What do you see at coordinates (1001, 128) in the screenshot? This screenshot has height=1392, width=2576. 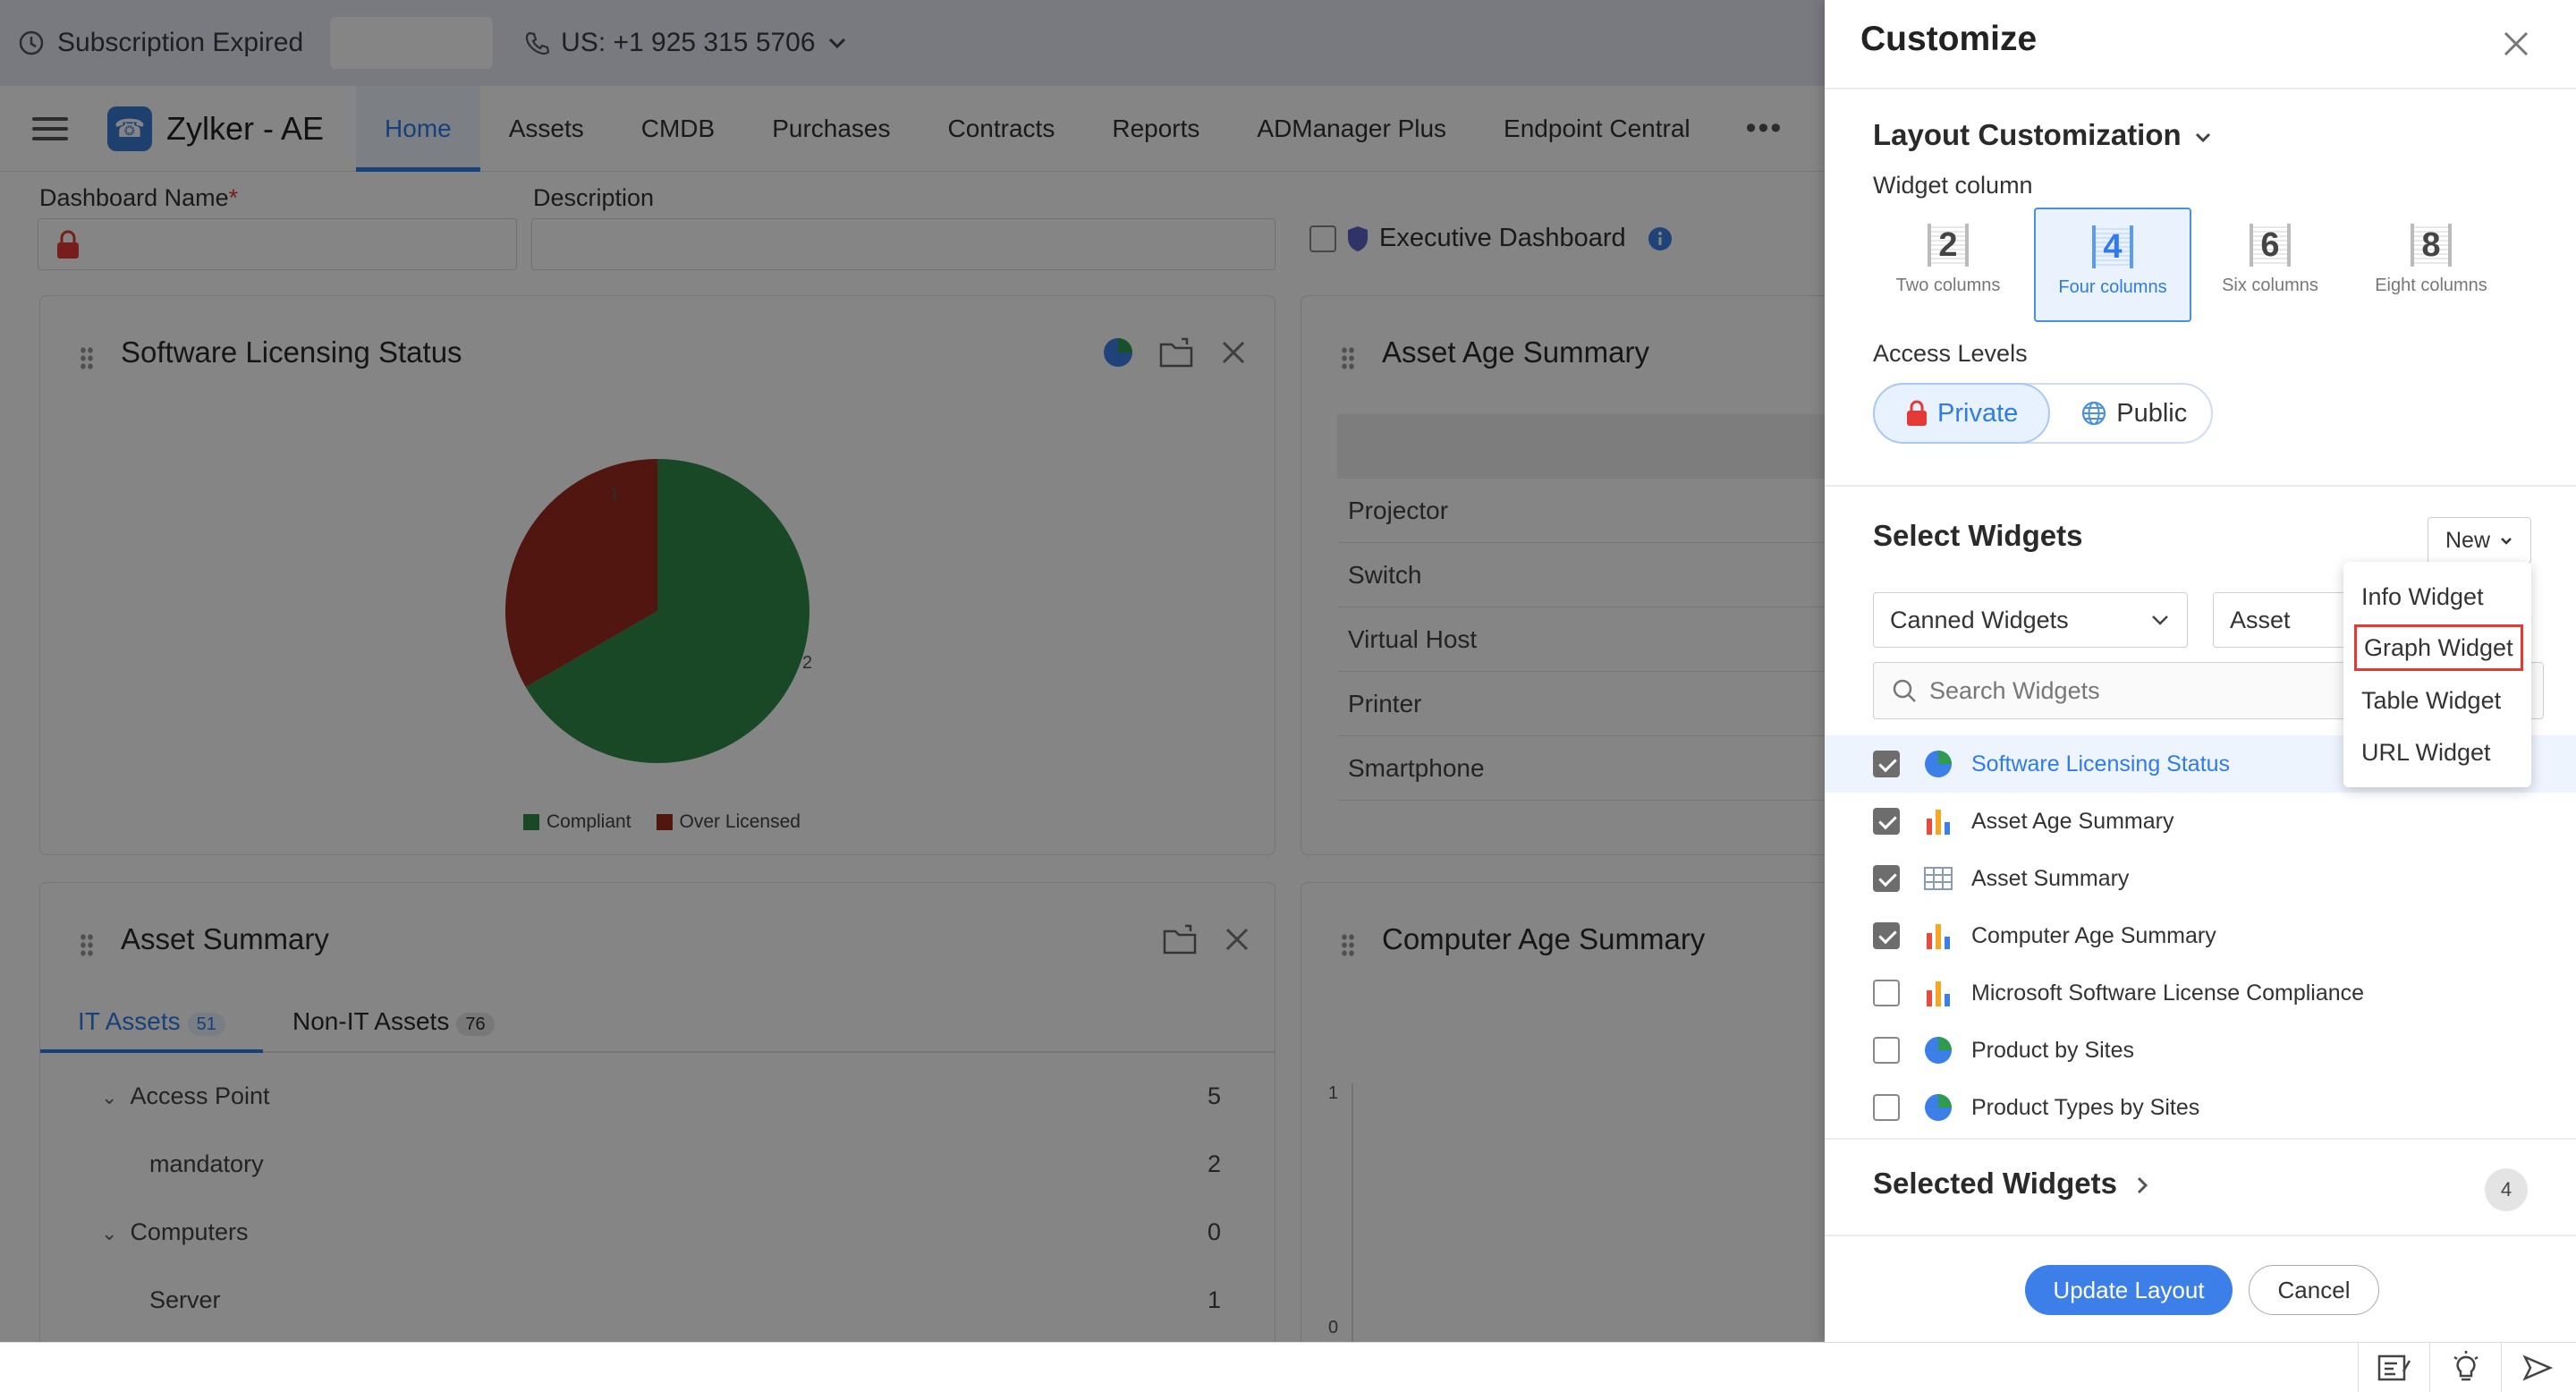 I see `nav-tab-contracts: Contracts` at bounding box center [1001, 128].